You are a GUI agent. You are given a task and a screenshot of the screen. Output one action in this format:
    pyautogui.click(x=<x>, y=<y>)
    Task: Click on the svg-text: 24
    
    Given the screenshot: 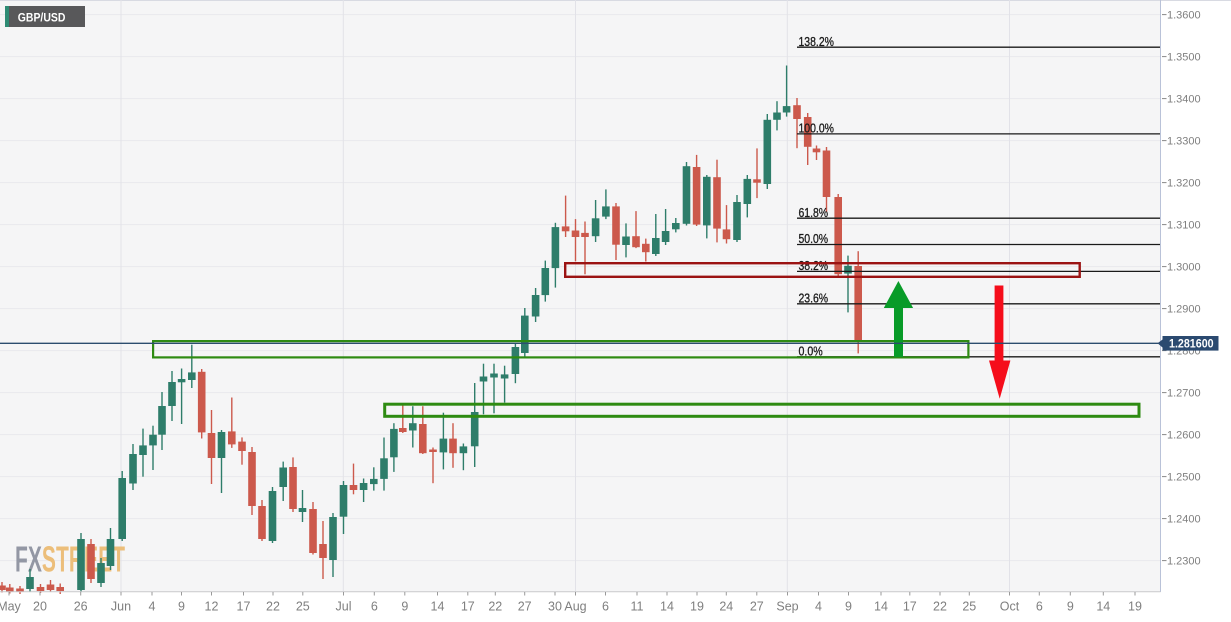 What is the action you would take?
    pyautogui.click(x=726, y=607)
    